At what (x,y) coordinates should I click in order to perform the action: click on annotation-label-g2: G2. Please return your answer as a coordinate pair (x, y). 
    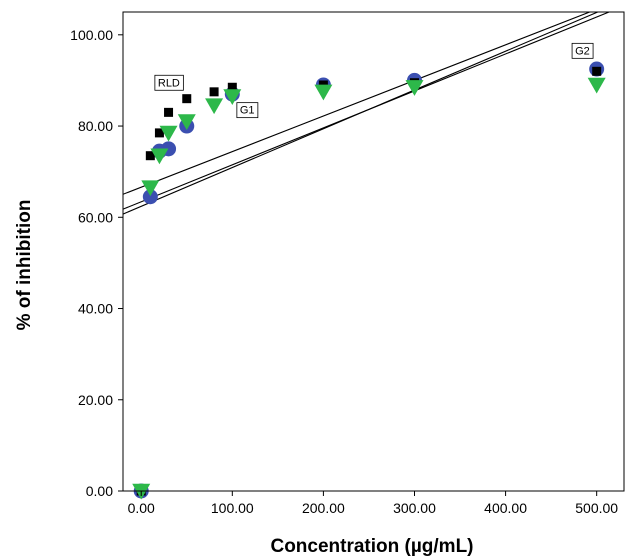
    Looking at the image, I should click on (582, 51).